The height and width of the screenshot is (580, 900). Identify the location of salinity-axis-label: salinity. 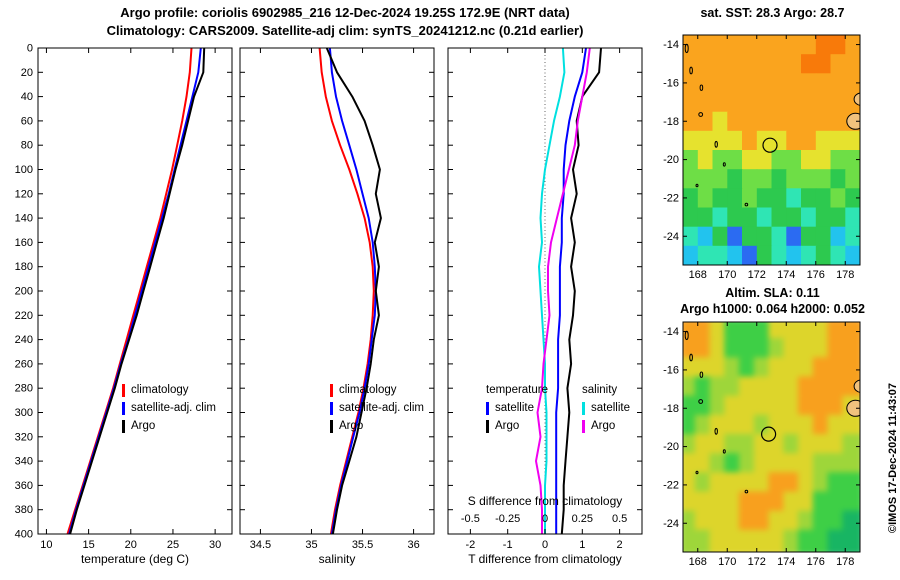
(337, 559).